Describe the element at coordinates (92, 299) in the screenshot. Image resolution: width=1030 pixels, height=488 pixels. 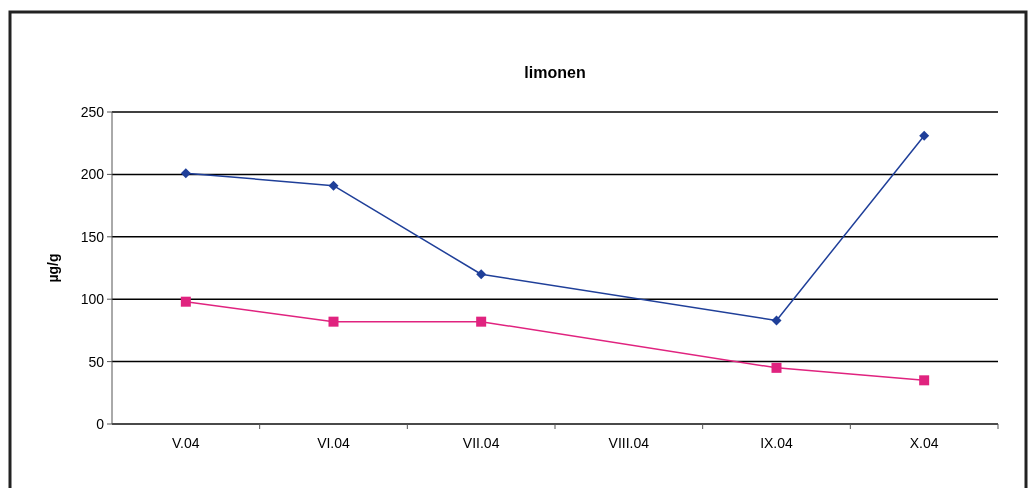
I see `y-tick-label: 100` at that location.